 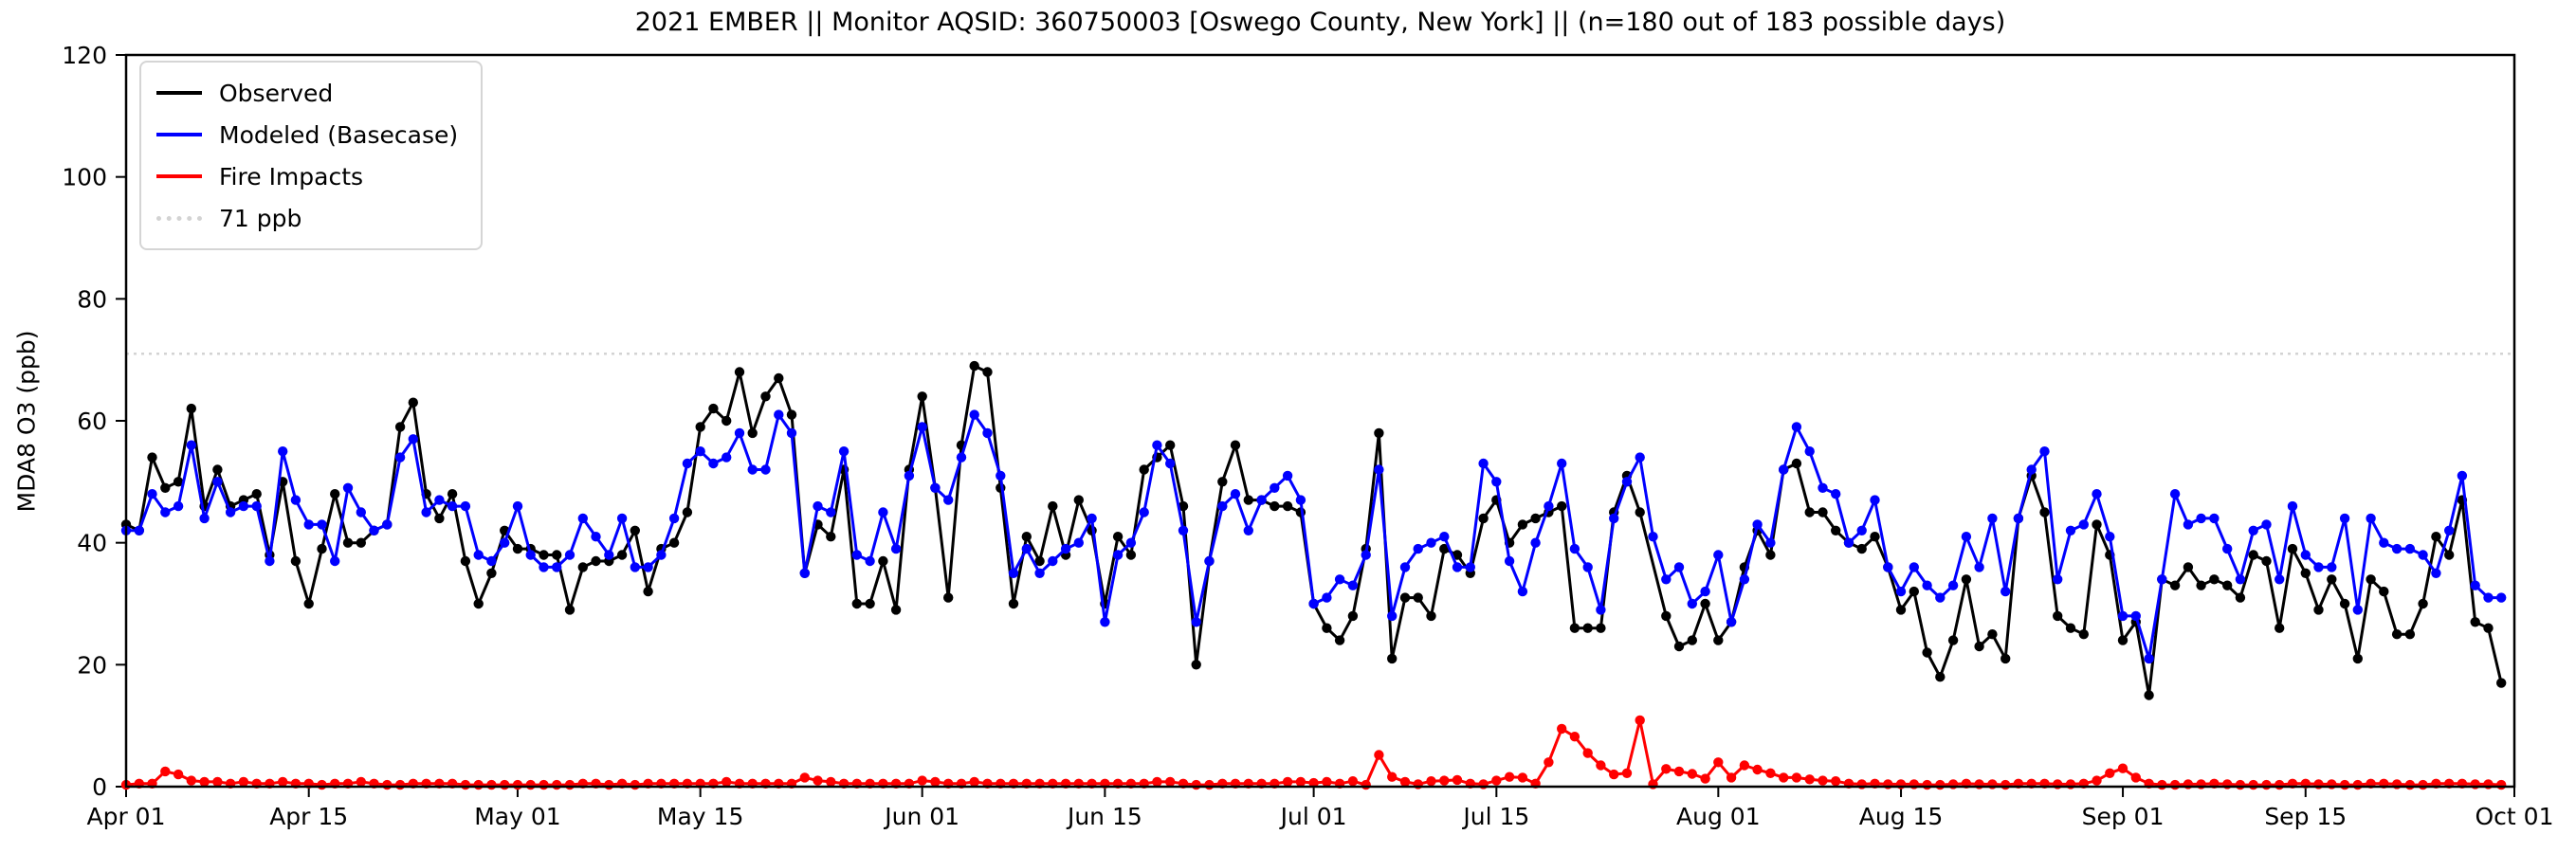 I want to click on x-axis-tick-label: Jul 15, so click(x=1495, y=816).